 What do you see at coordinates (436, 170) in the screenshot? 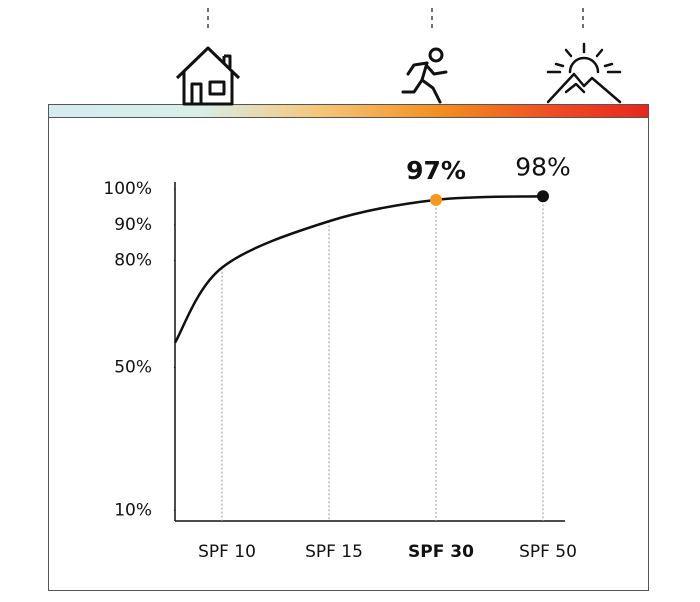
I see `value-label: 97%` at bounding box center [436, 170].